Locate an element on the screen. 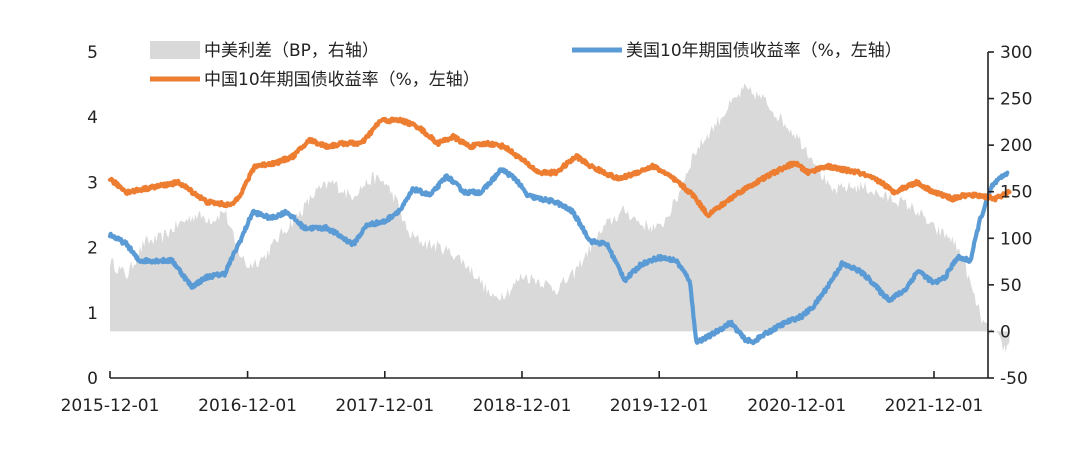 The image size is (1080, 474). y-left-tick-label: 2 is located at coordinates (92, 249).